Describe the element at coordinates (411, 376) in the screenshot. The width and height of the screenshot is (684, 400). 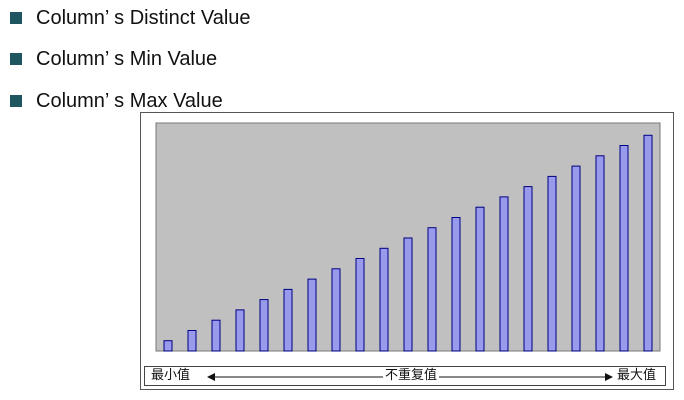
I see `x-axis-center-label: 不重复值` at that location.